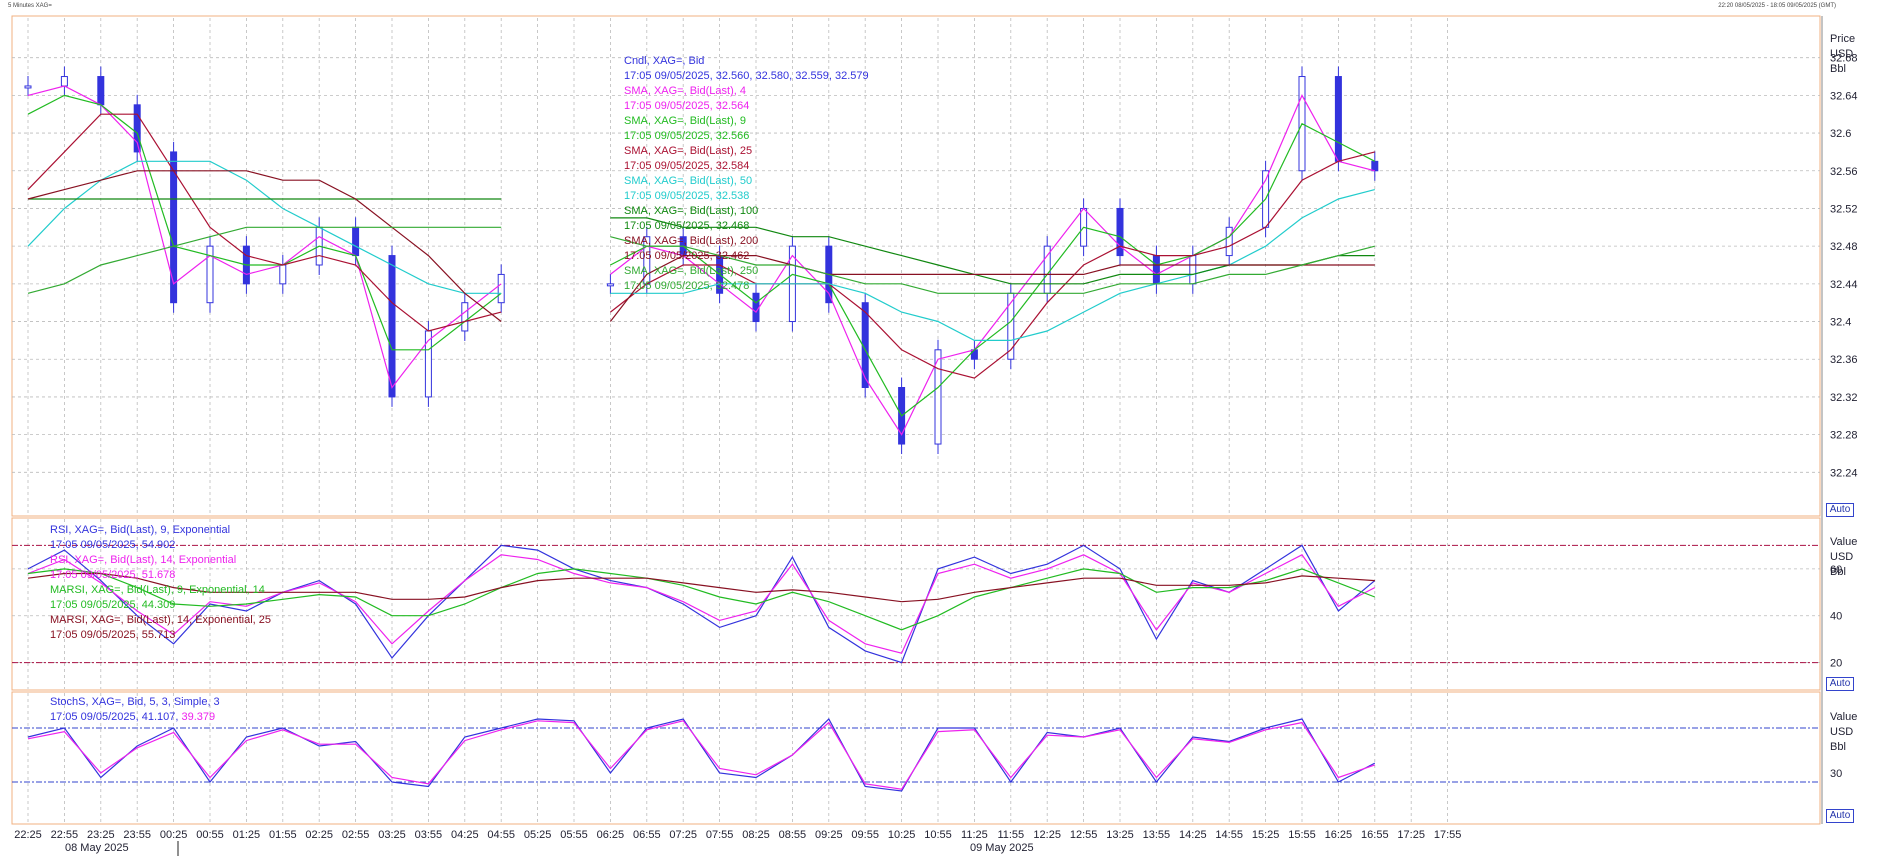 The height and width of the screenshot is (858, 1882). What do you see at coordinates (1836, 664) in the screenshot?
I see `rsi-tick-label: 20` at bounding box center [1836, 664].